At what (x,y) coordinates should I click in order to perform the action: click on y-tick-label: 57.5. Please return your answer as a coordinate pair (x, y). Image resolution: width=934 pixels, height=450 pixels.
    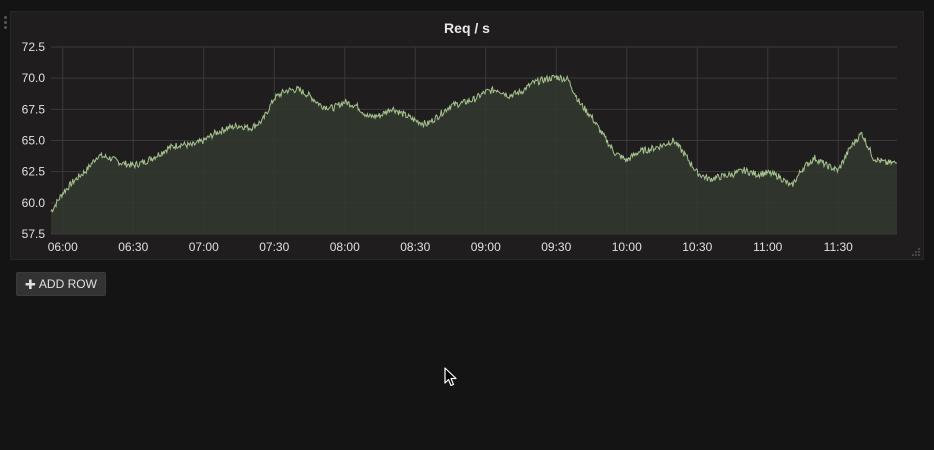
    Looking at the image, I should click on (34, 234).